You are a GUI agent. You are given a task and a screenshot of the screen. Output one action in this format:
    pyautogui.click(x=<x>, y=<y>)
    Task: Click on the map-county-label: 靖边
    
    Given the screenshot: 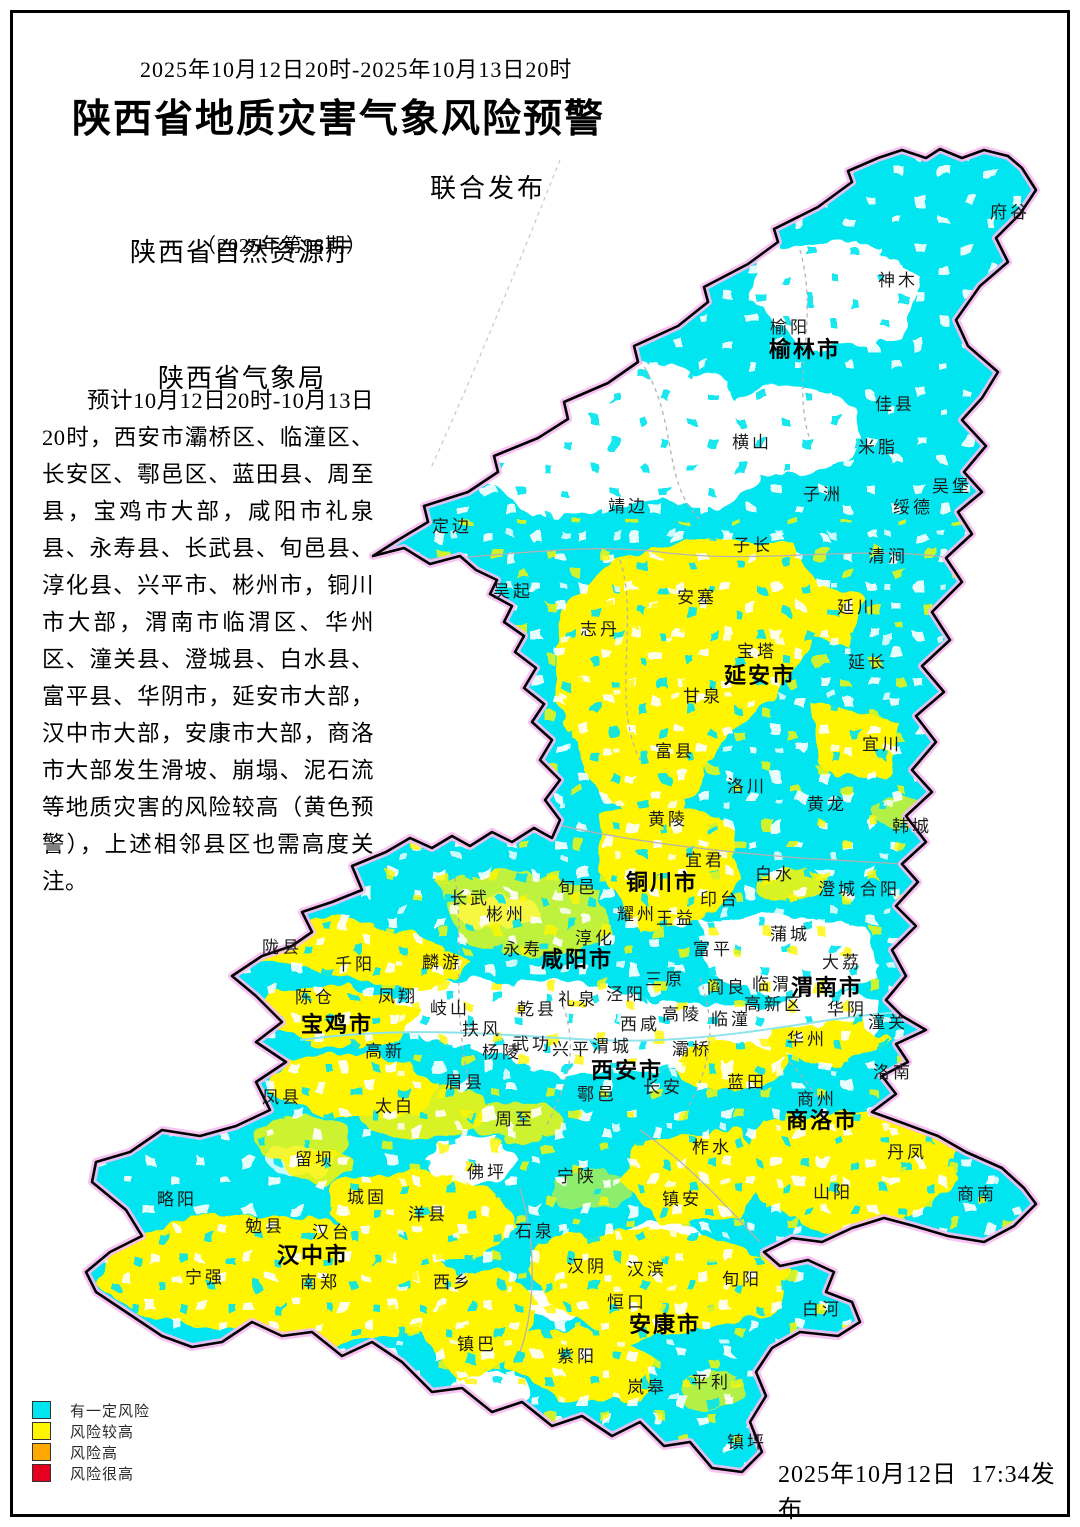 What is the action you would take?
    pyautogui.click(x=628, y=506)
    